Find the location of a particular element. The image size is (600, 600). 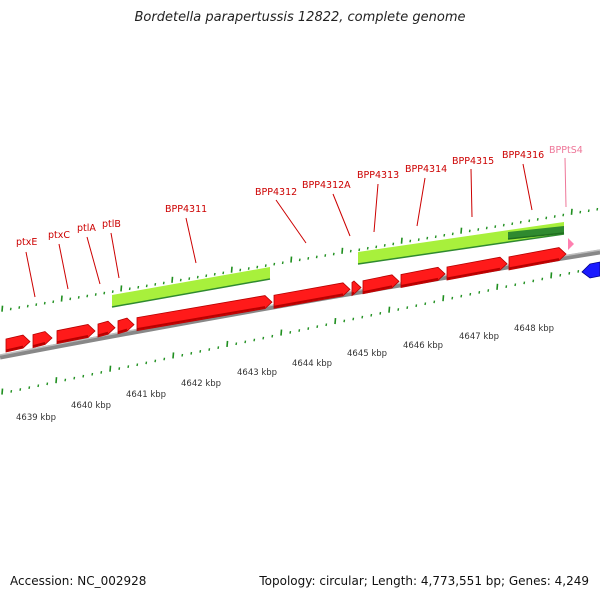

gene-label: BPP4315 is located at coordinates (473, 161).